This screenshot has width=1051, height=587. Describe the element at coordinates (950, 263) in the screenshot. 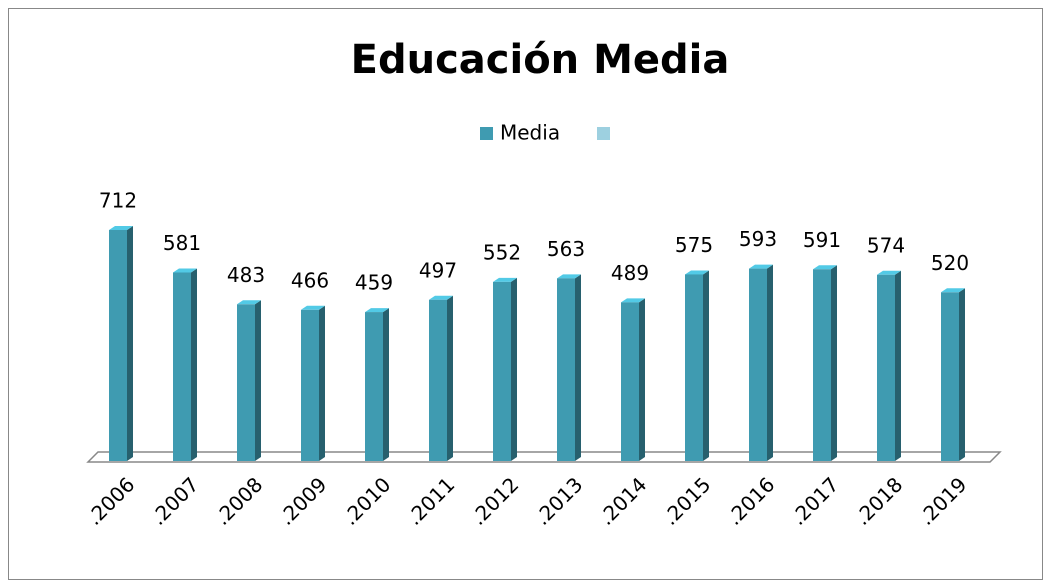

I see `data-label: 520` at that location.